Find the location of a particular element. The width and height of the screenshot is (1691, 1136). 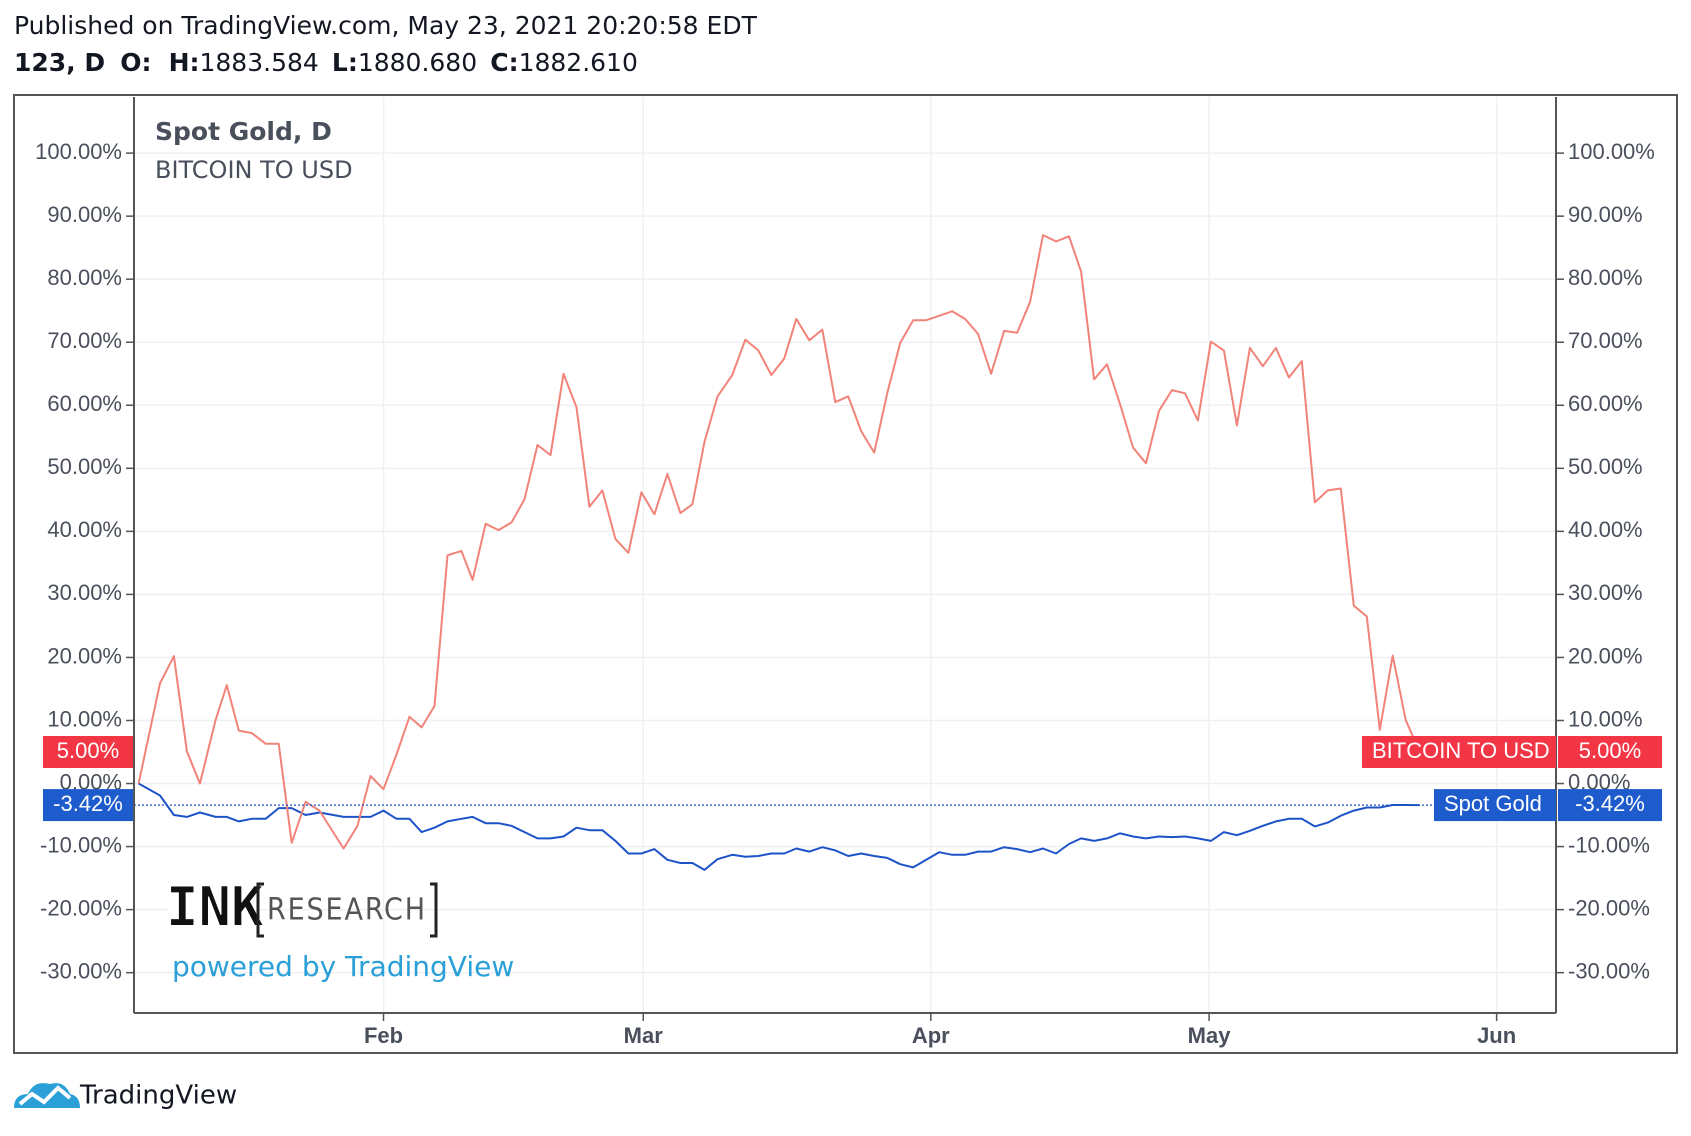

left-value-label: -3.42% is located at coordinates (88, 803).